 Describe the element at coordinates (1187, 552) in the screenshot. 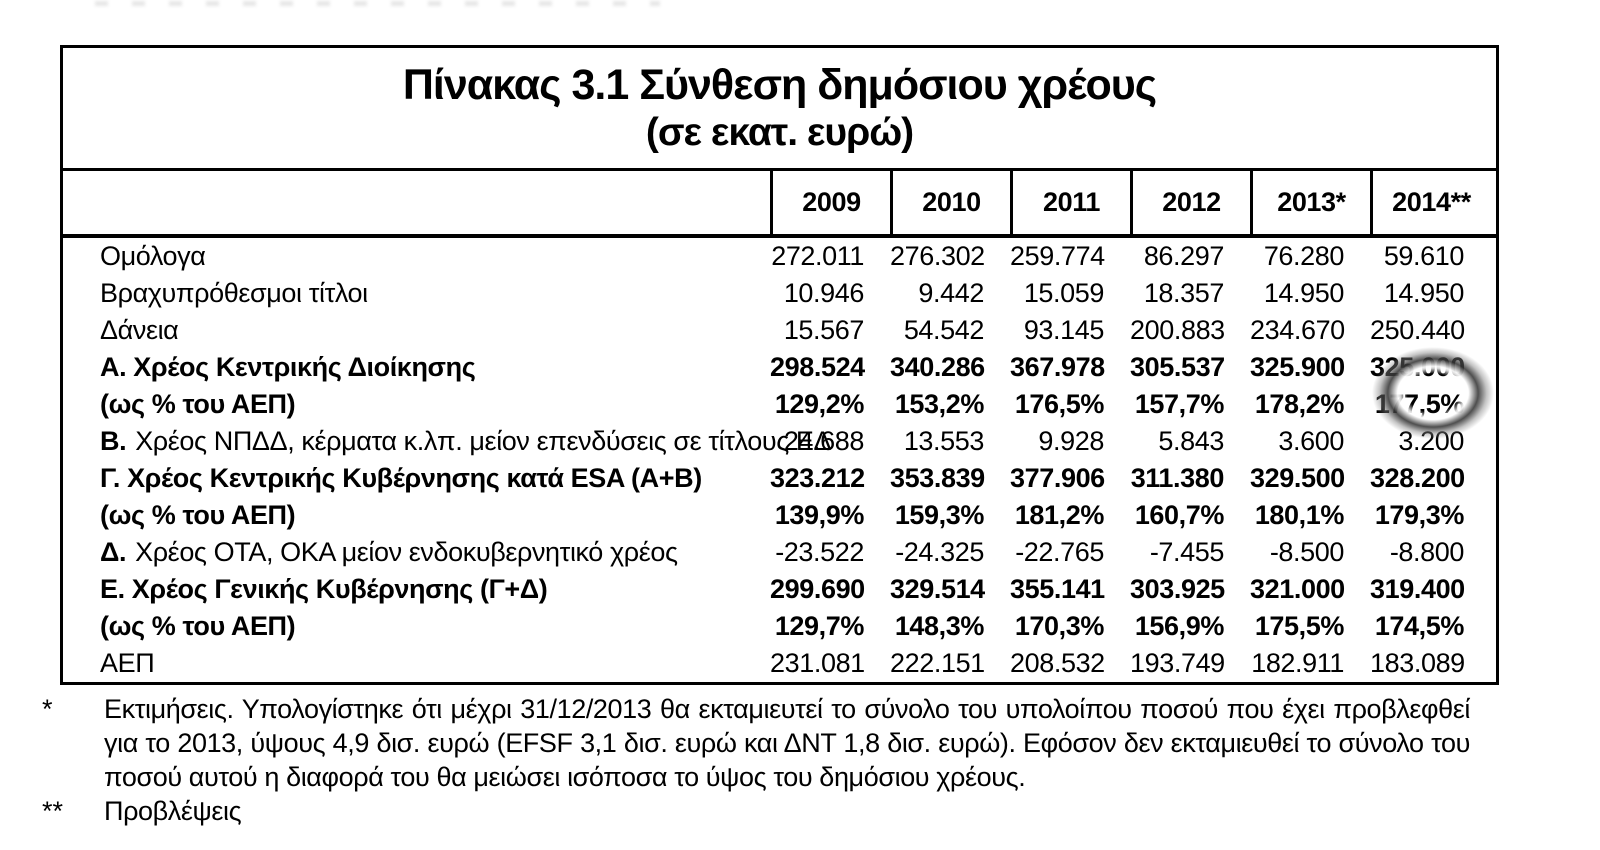

I see `value-cell: -7.455` at that location.